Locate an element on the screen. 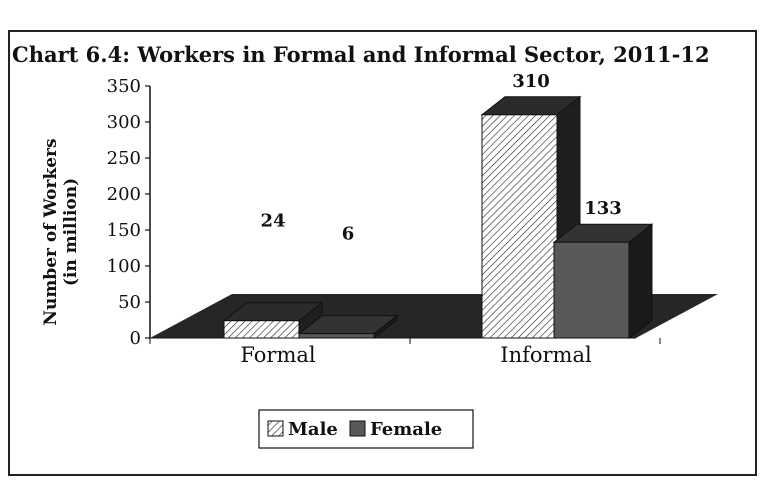 This screenshot has height=482, width=765. data-label-male-formal: 24 is located at coordinates (272, 221).